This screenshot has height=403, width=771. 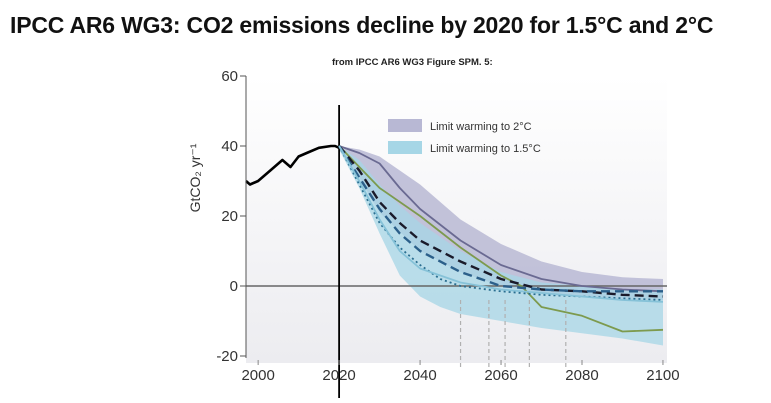 What do you see at coordinates (419, 375) in the screenshot?
I see `x-tick-label: 2040` at bounding box center [419, 375].